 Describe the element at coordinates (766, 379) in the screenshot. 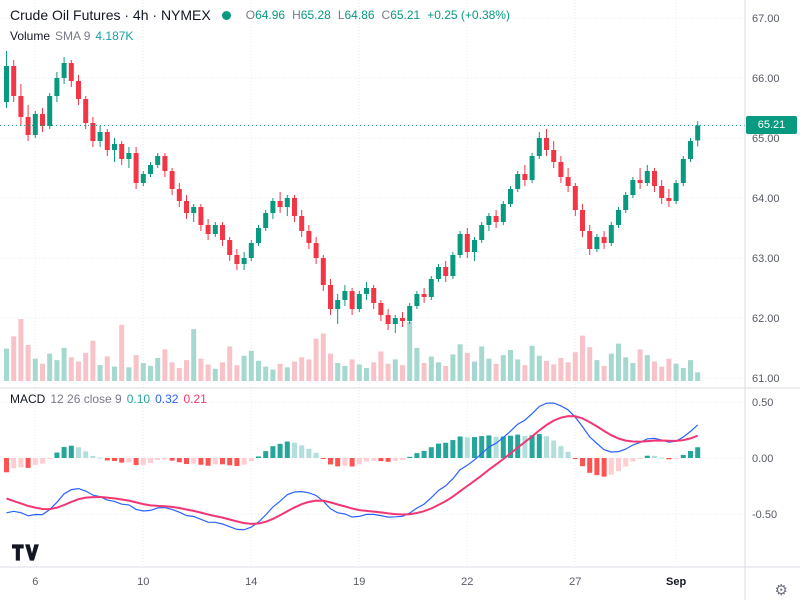

I see `svg-text: 61.00` at that location.